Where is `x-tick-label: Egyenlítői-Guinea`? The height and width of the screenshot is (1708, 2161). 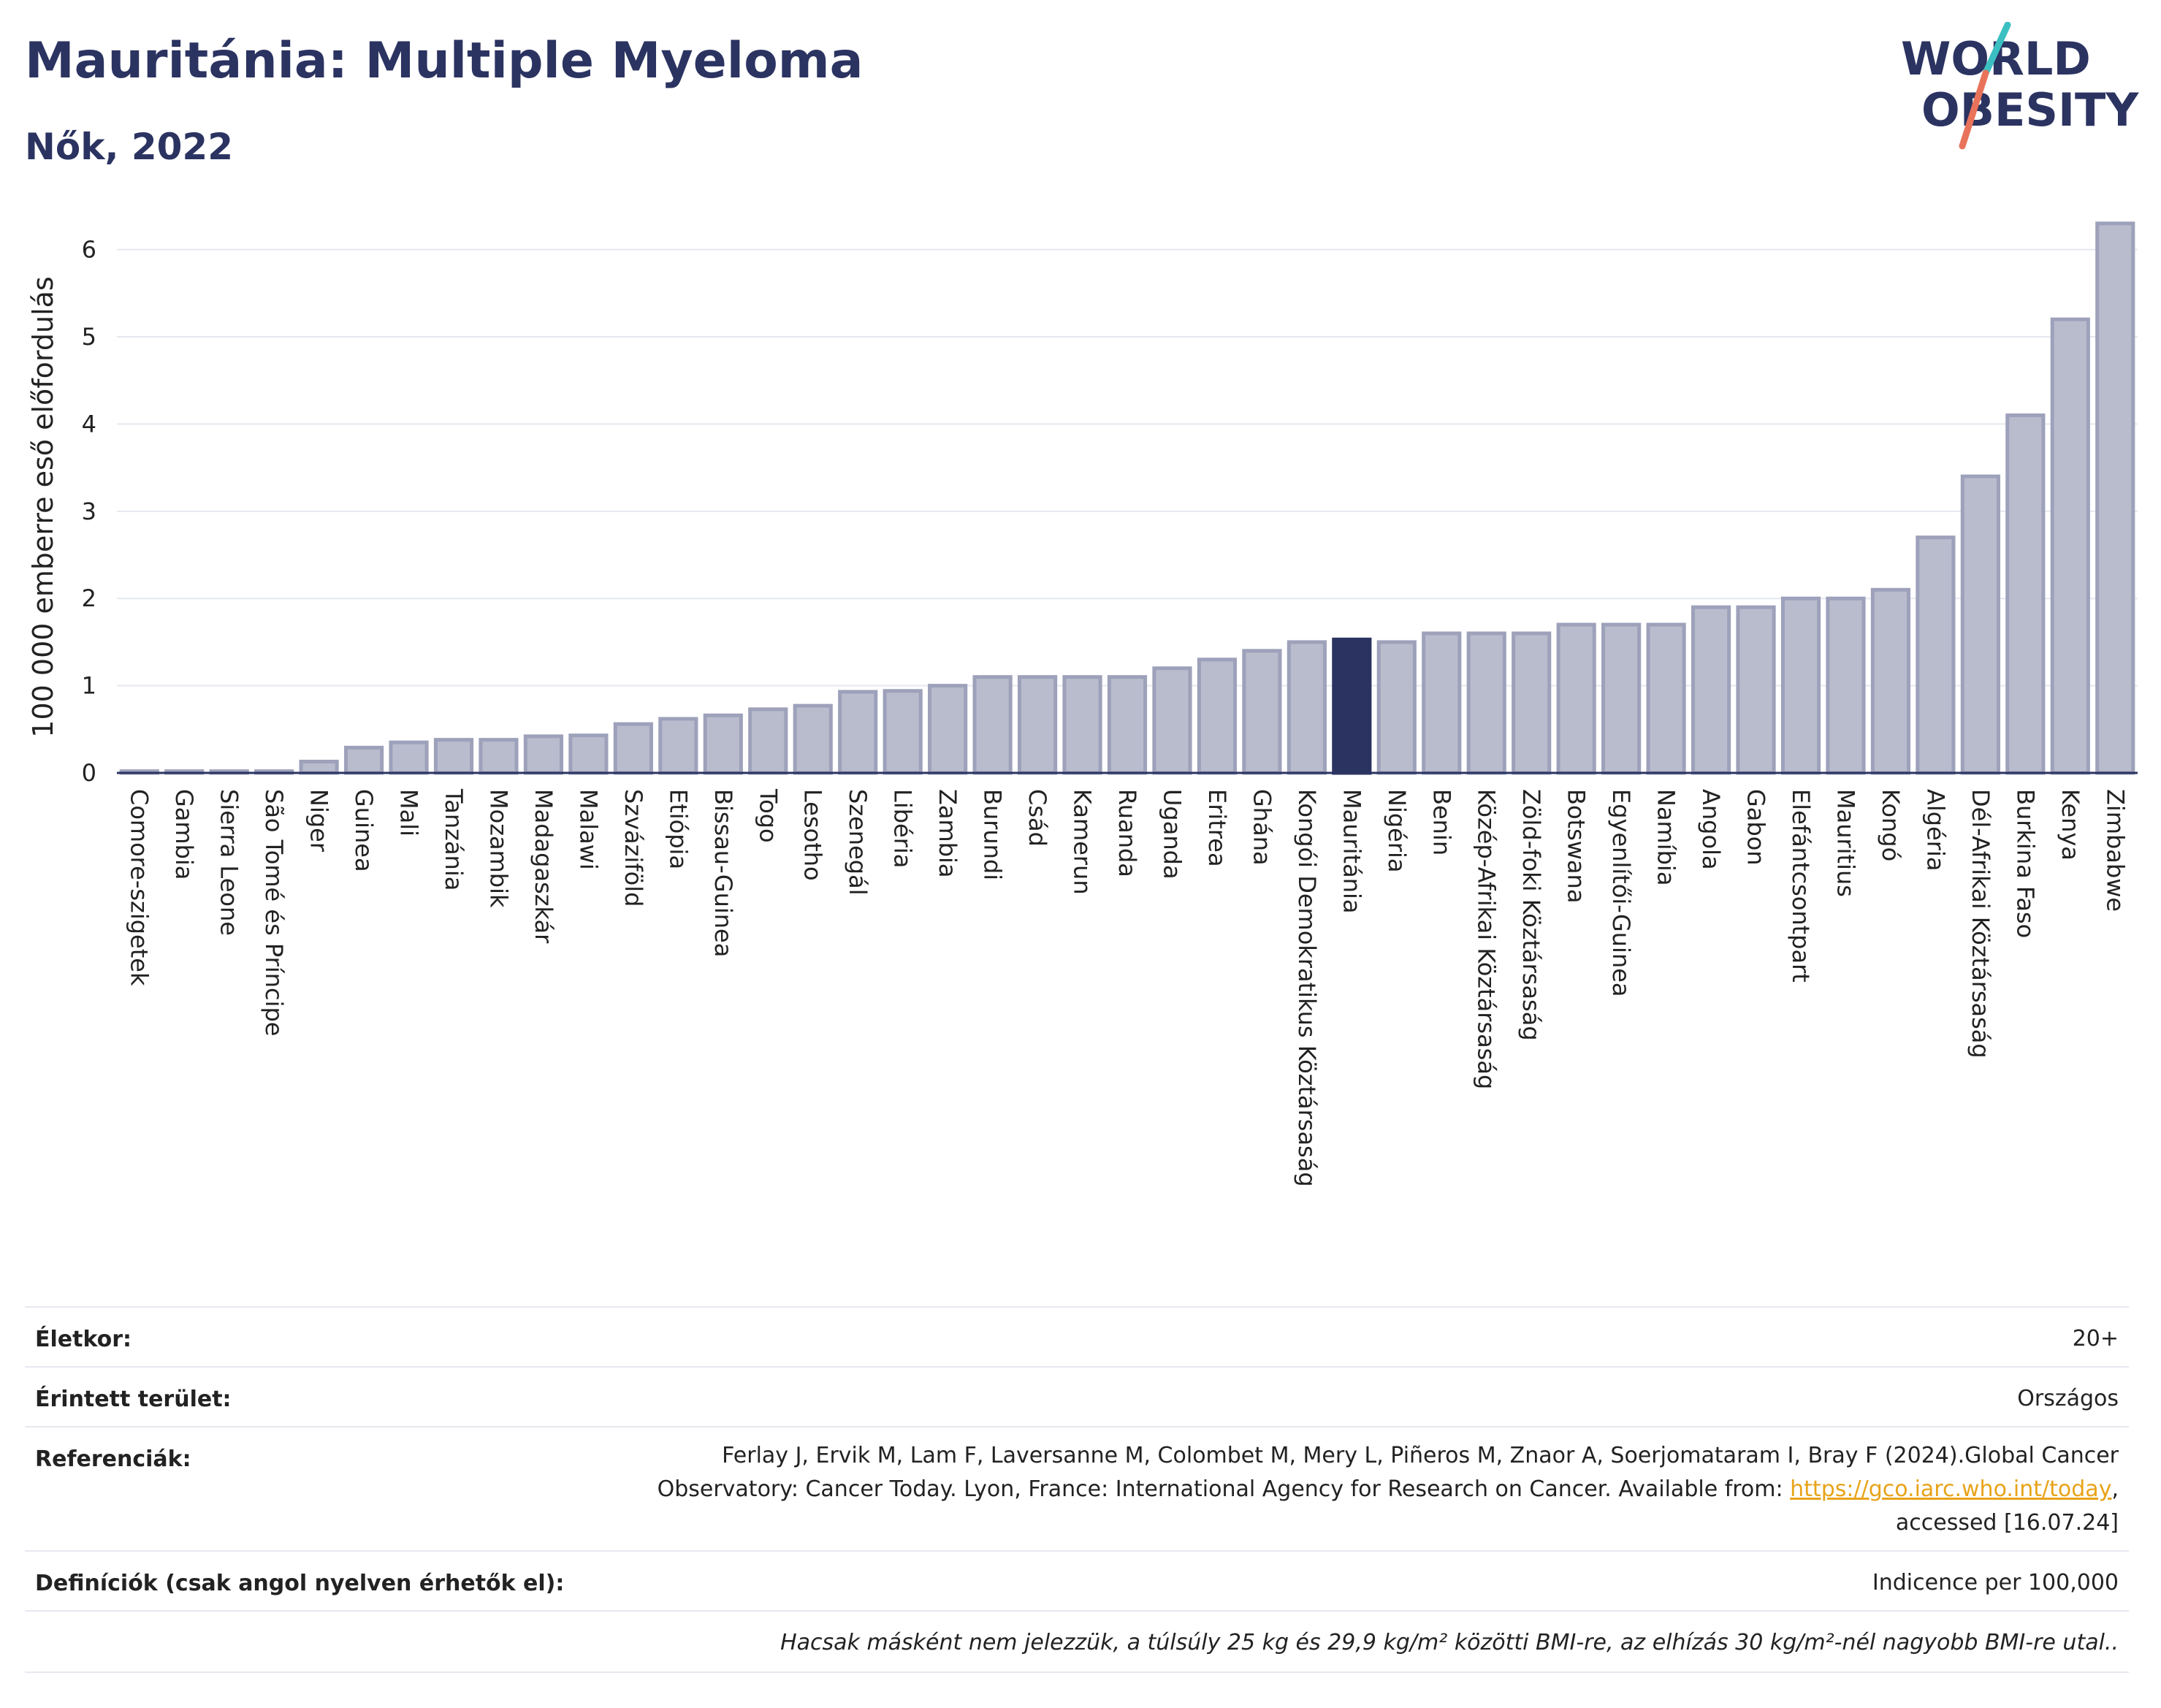
x-tick-label: Egyenlítői-Guinea is located at coordinates (1621, 893).